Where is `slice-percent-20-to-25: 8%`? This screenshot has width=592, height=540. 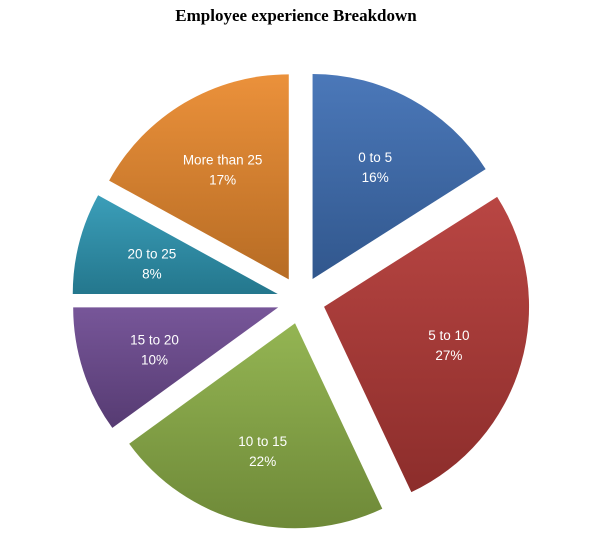 slice-percent-20-to-25: 8% is located at coordinates (152, 274).